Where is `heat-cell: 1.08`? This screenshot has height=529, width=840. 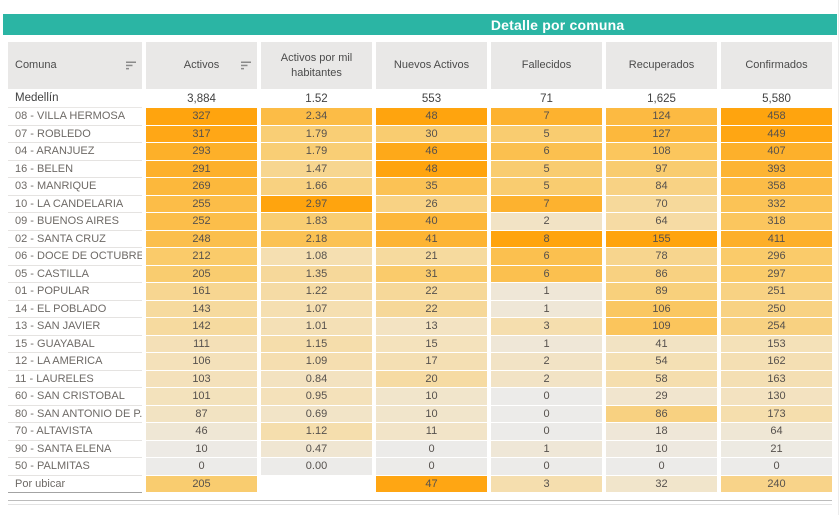
heat-cell: 1.08 is located at coordinates (316, 256).